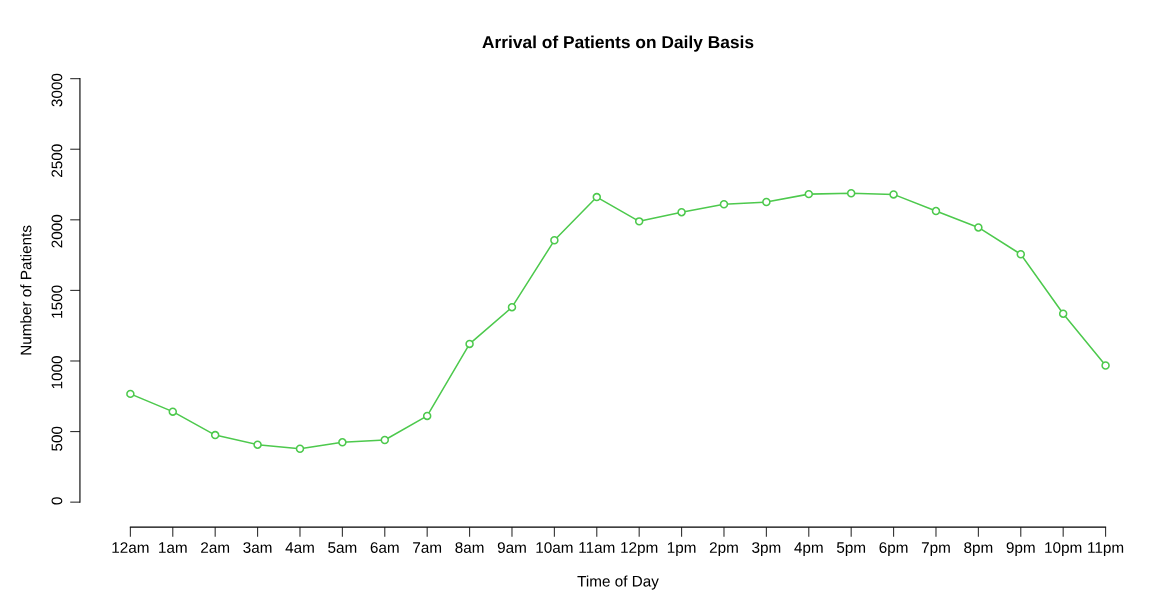  What do you see at coordinates (57, 372) in the screenshot?
I see `y-tick-label: 1000` at bounding box center [57, 372].